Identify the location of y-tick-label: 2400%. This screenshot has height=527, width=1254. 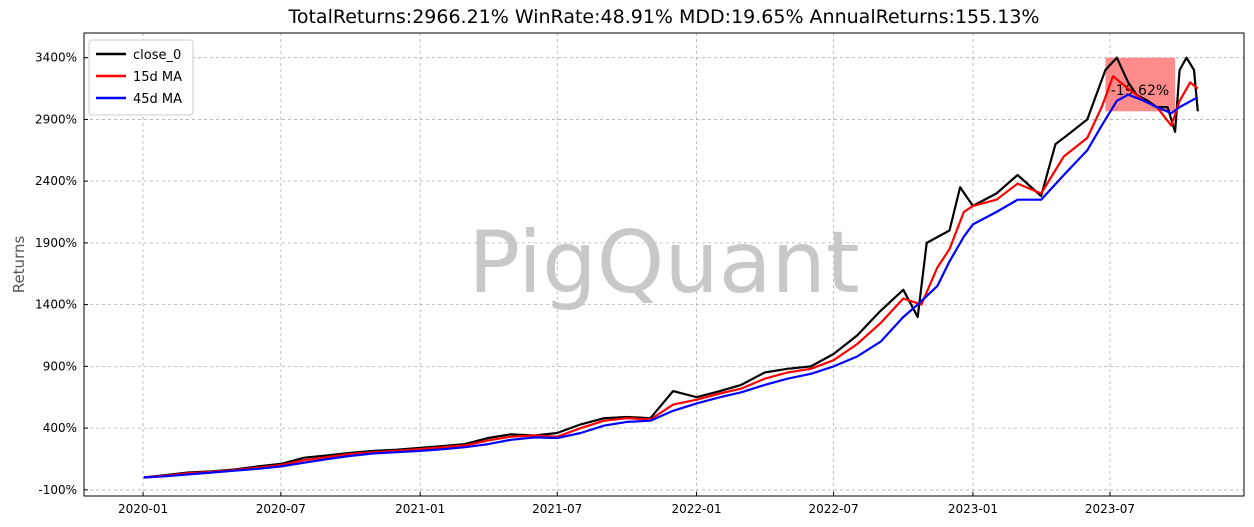
(56, 181).